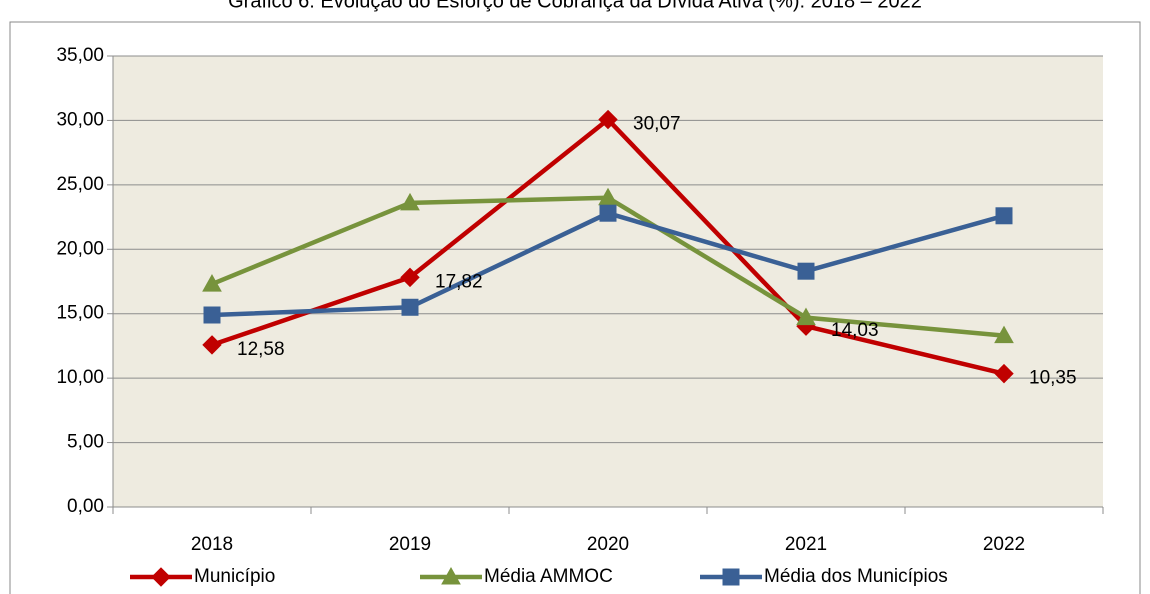 Image resolution: width=1150 pixels, height=594 pixels. I want to click on y-tick-label: 5,00, so click(85, 442).